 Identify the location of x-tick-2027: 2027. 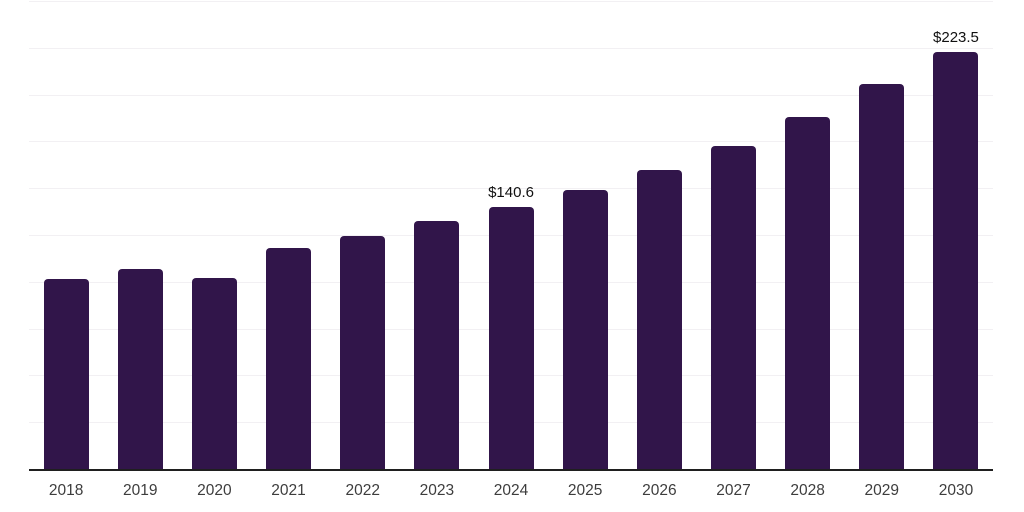
(733, 490).